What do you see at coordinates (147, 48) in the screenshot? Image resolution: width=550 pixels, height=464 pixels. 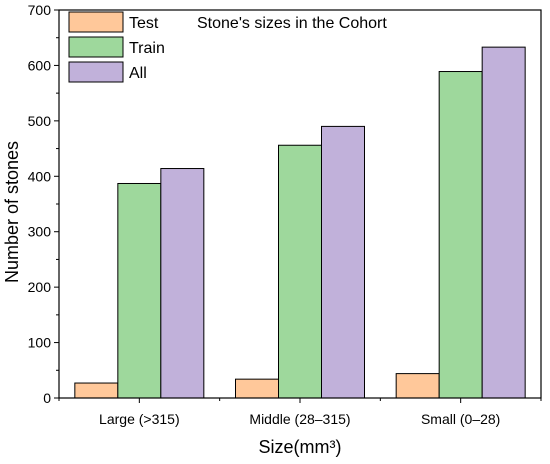 I see `legend-label-train: Train` at bounding box center [147, 48].